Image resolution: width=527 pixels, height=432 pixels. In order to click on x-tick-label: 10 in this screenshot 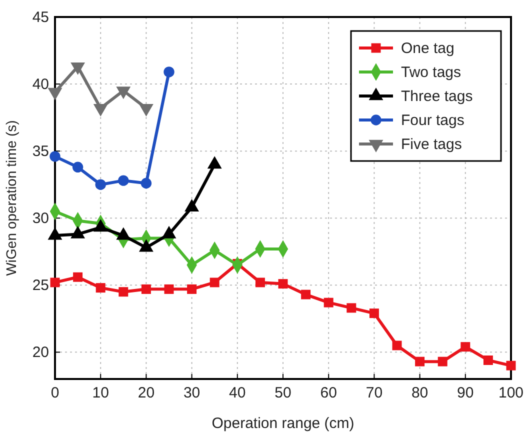, I will do `click(100, 393)`.